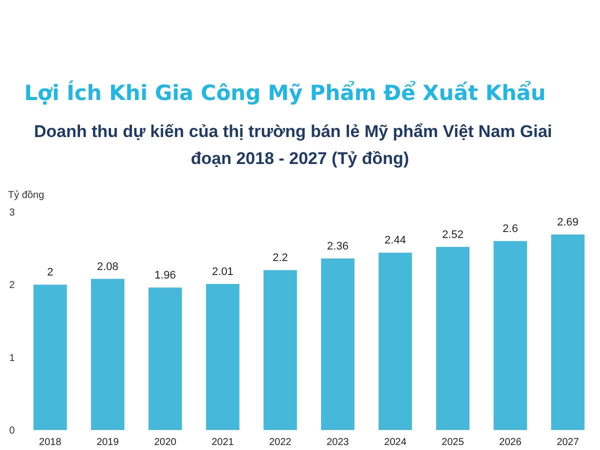  Describe the element at coordinates (337, 246) in the screenshot. I see `data-label: 2.36` at that location.